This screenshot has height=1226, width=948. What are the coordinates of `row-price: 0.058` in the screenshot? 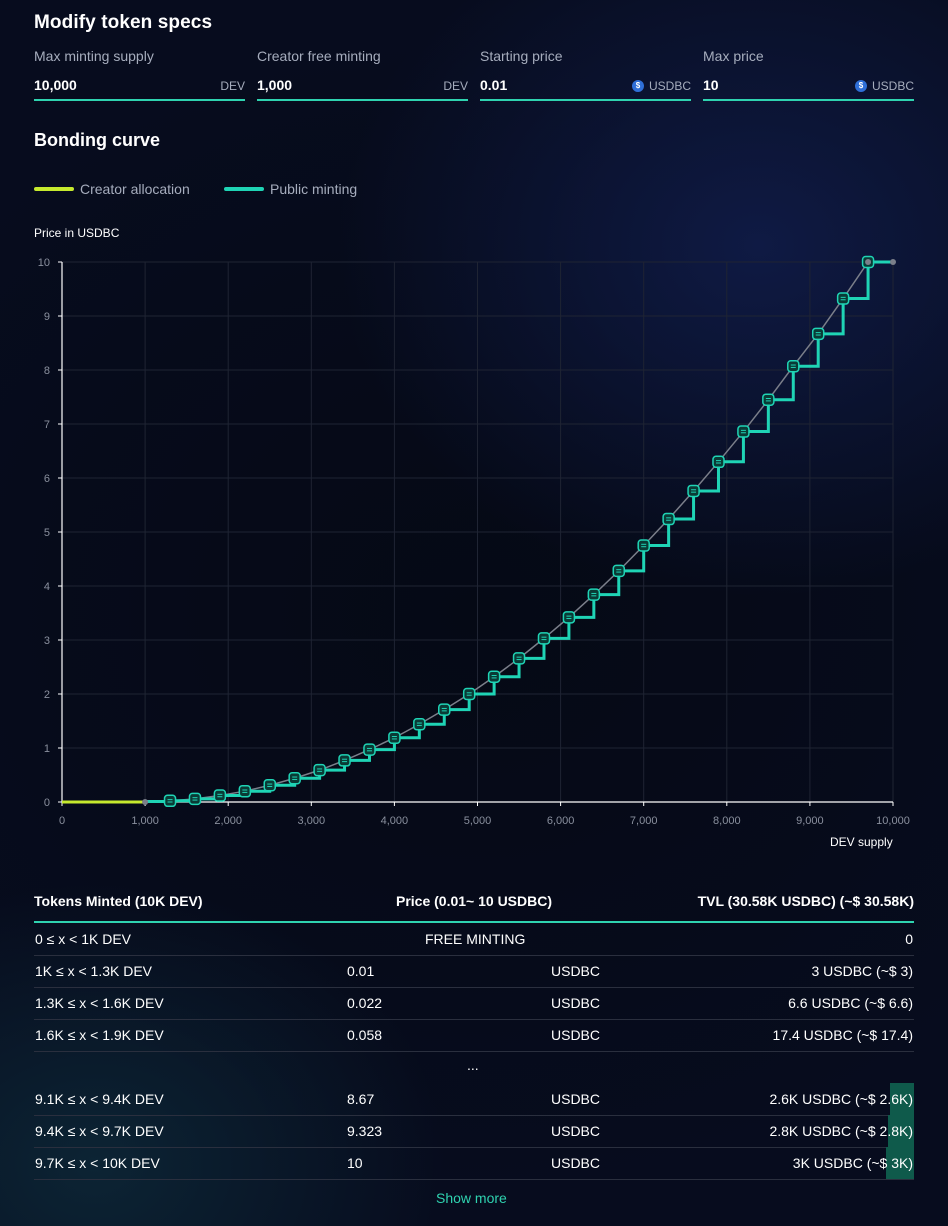 It's located at (365, 1035).